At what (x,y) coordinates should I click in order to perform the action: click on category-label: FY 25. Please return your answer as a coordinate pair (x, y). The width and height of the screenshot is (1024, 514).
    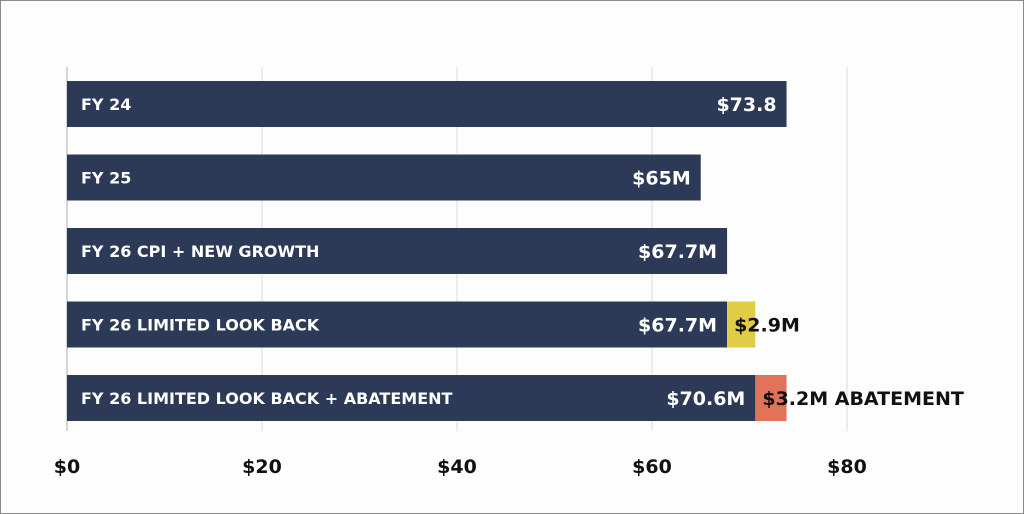
    Looking at the image, I should click on (106, 178).